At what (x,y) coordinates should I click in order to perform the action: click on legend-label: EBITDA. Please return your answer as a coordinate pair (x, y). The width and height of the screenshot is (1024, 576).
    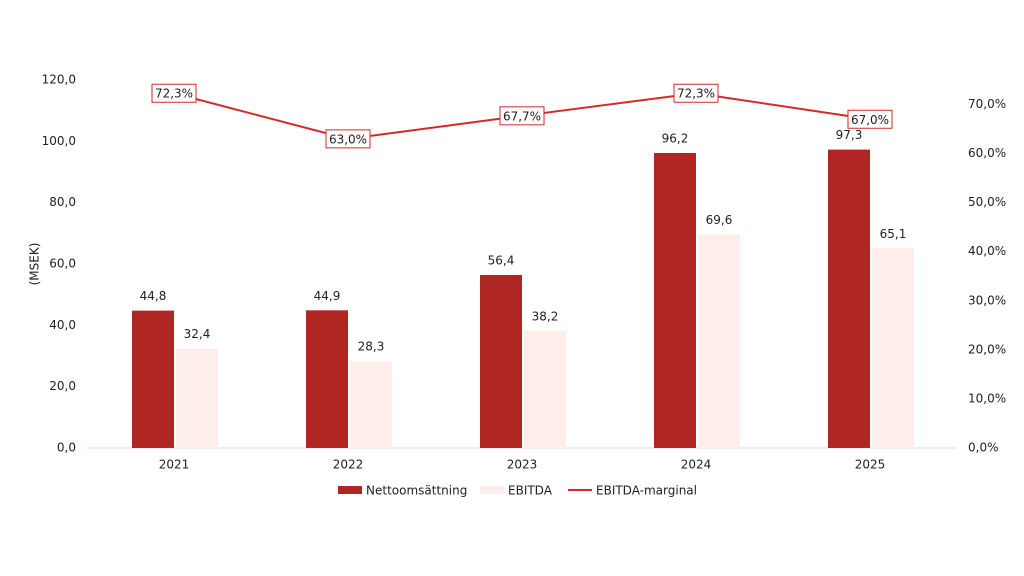
    Looking at the image, I should click on (530, 491).